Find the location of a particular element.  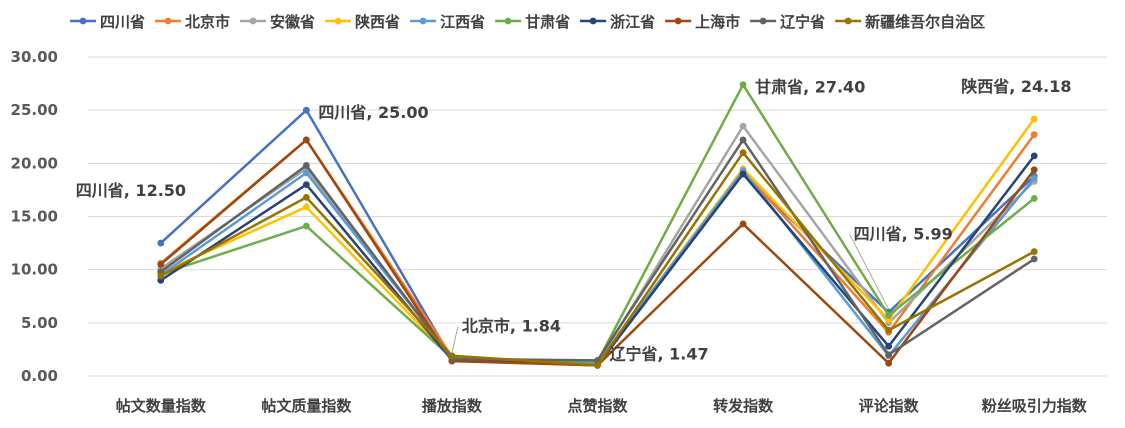

legend-label: 江西省 is located at coordinates (462, 22).